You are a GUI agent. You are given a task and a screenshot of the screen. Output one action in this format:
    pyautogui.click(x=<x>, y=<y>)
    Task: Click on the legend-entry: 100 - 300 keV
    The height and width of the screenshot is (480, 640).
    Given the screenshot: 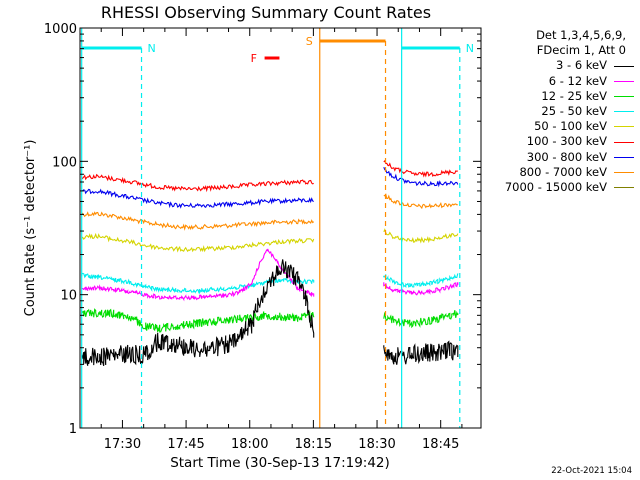 What is the action you would take?
    pyautogui.click(x=559, y=141)
    